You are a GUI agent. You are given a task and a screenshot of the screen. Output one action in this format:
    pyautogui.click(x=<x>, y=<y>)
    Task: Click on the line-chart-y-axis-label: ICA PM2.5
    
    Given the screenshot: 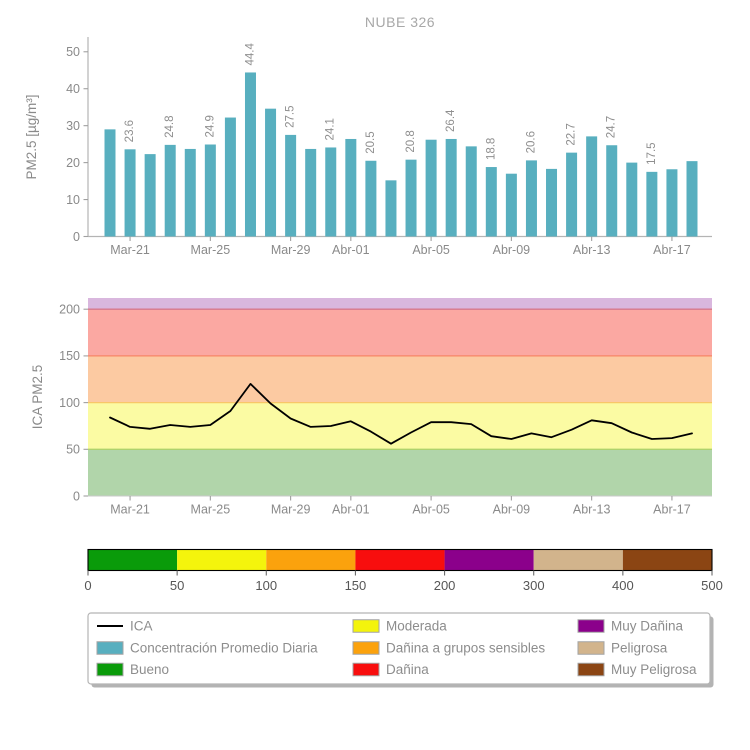 What is the action you would take?
    pyautogui.click(x=37, y=397)
    